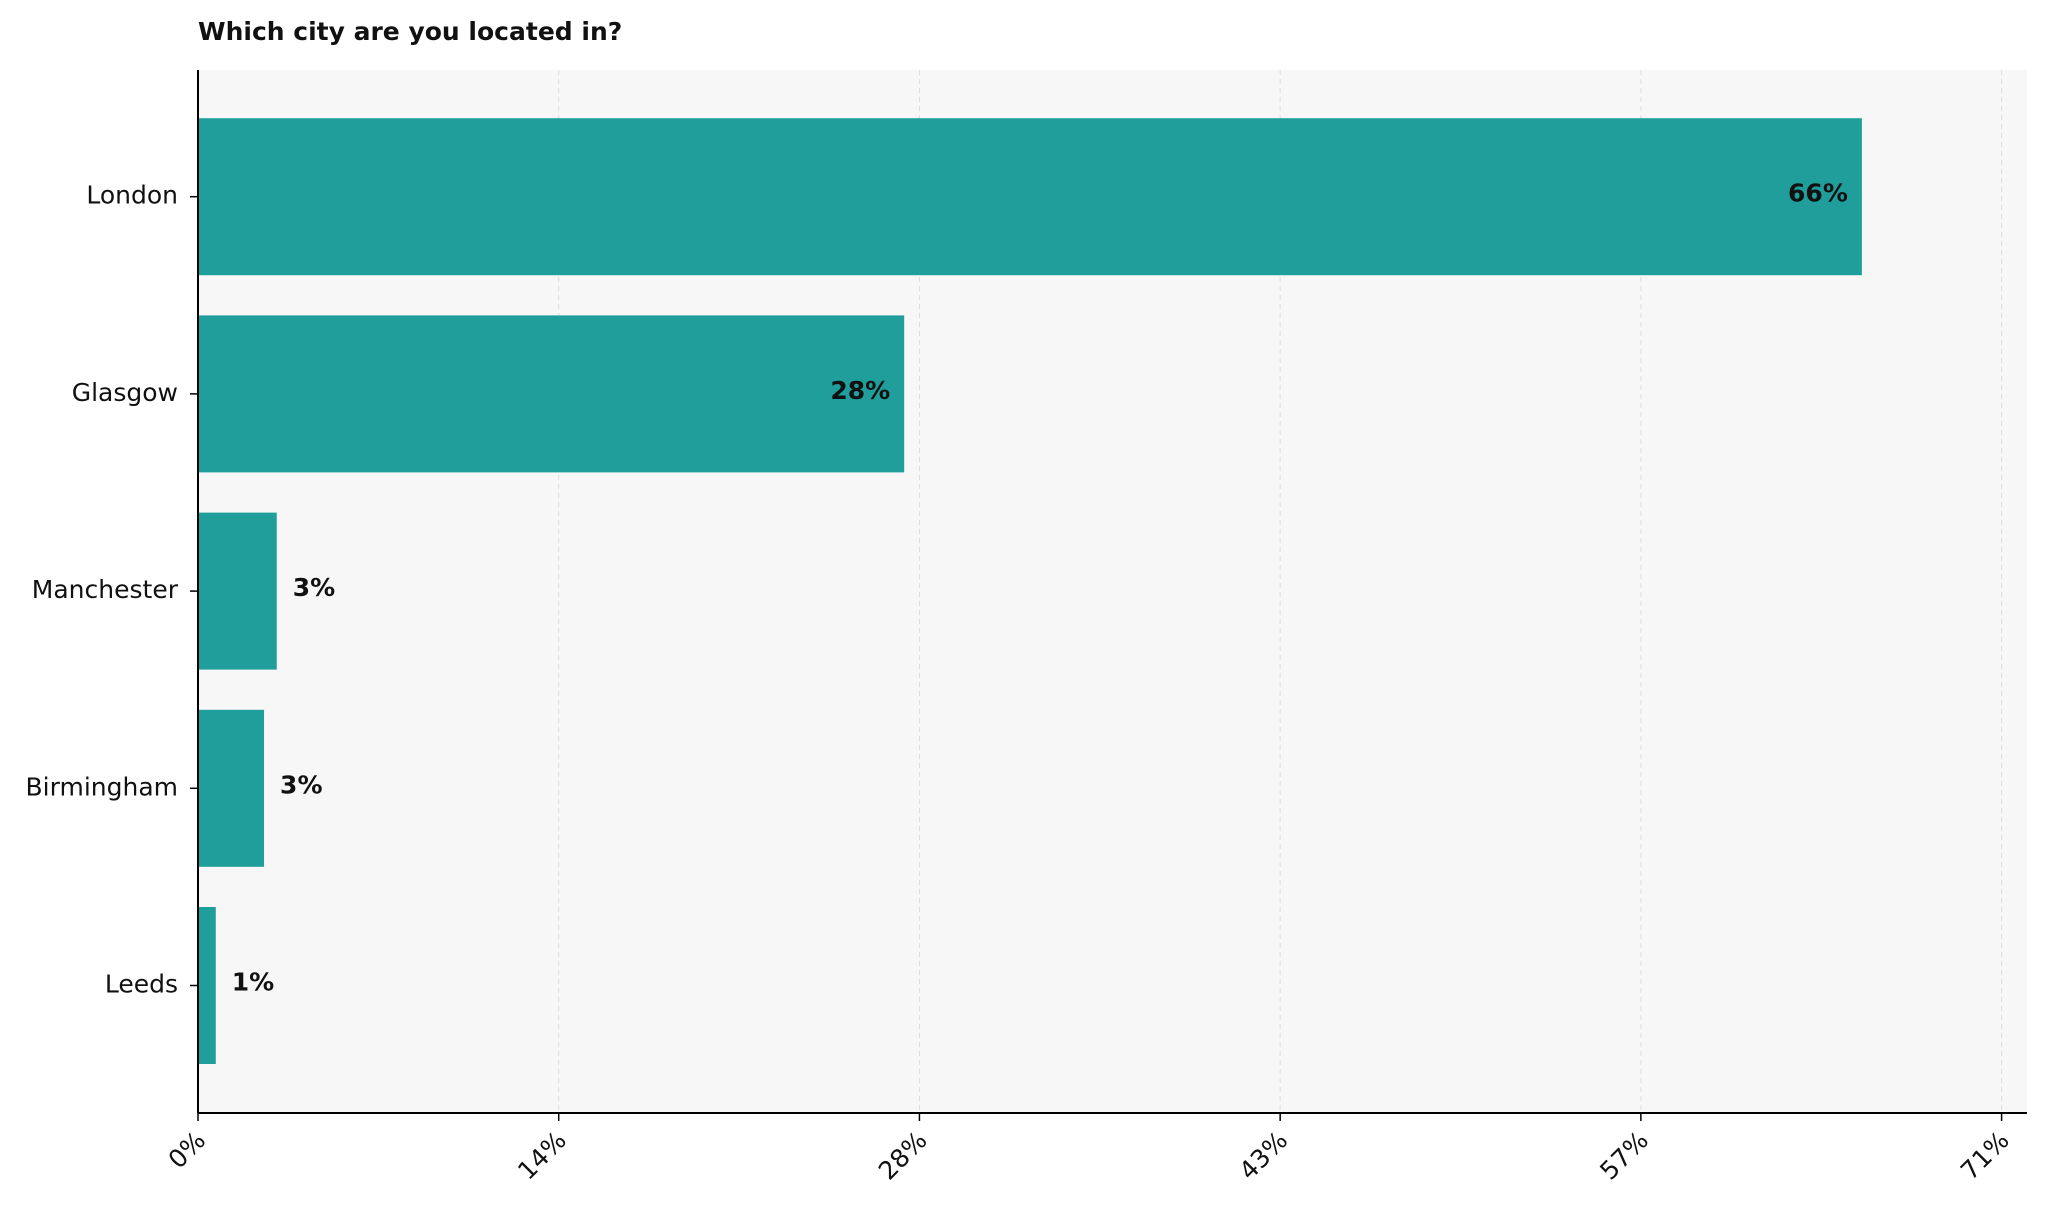 The image size is (2048, 1218). What do you see at coordinates (125, 392) in the screenshot?
I see `y-tick-label: Glasgow` at bounding box center [125, 392].